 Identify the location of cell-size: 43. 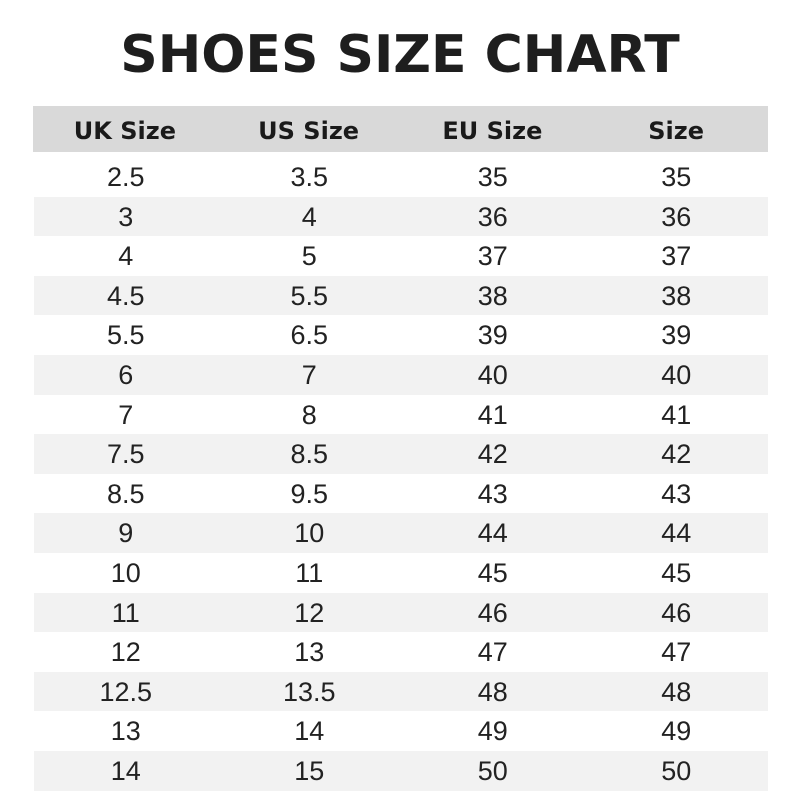
(676, 493).